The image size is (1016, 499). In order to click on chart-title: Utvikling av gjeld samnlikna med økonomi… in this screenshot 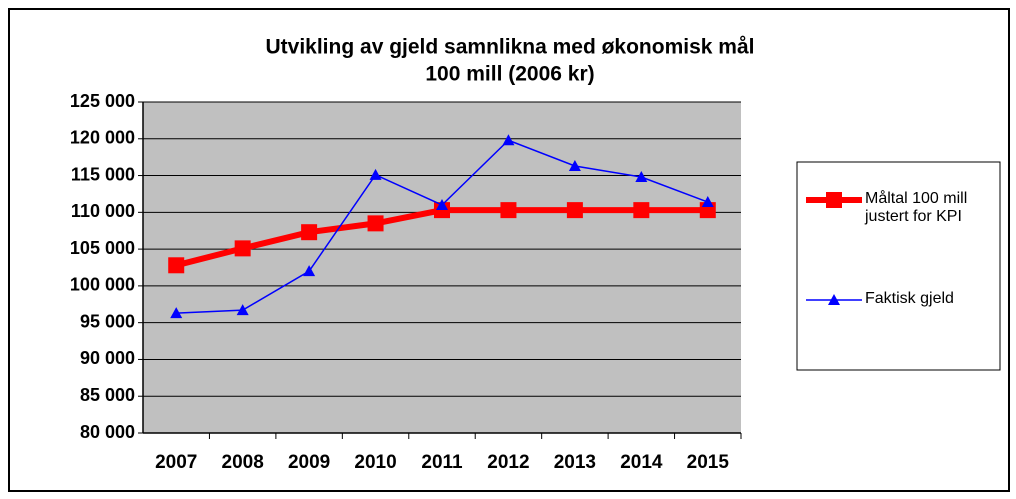, I will do `click(510, 47)`.